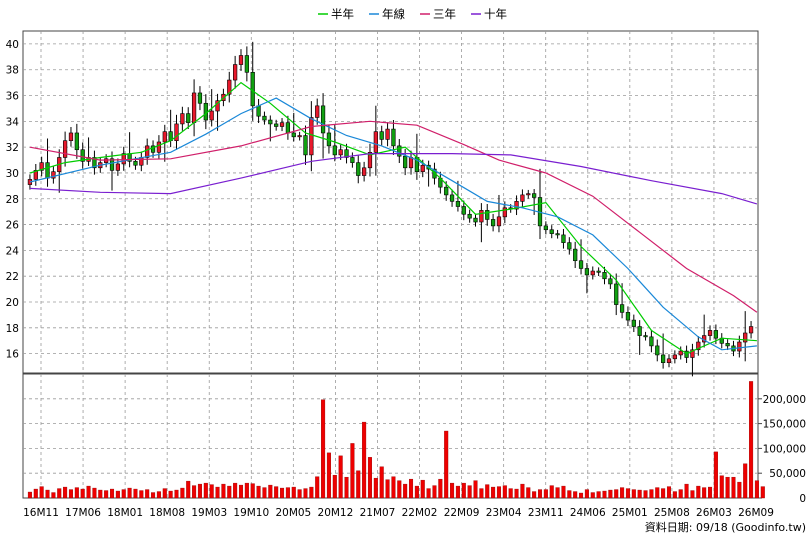 Image resolution: width=808 pixels, height=540 pixels. Describe the element at coordinates (714, 513) in the screenshot. I see `date-tick-label: 26M03` at that location.